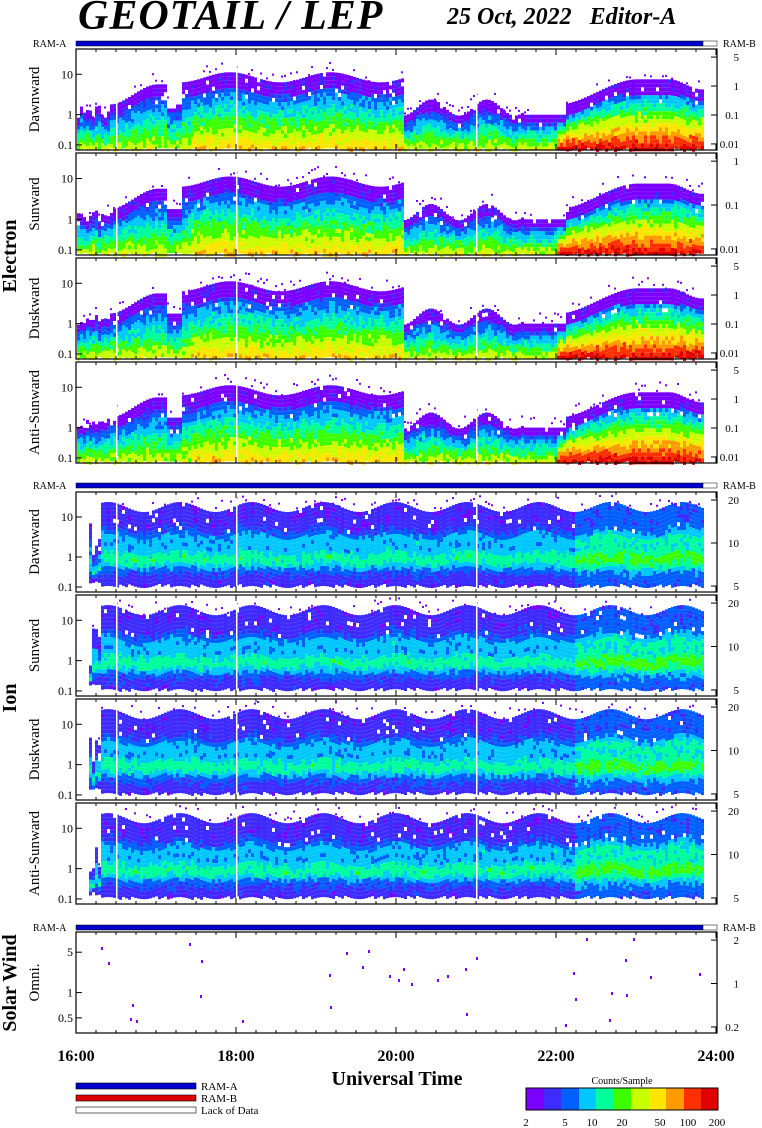 The width and height of the screenshot is (762, 1128). Describe the element at coordinates (734, 856) in the screenshot. I see `y-tick-label-right: 10` at that location.